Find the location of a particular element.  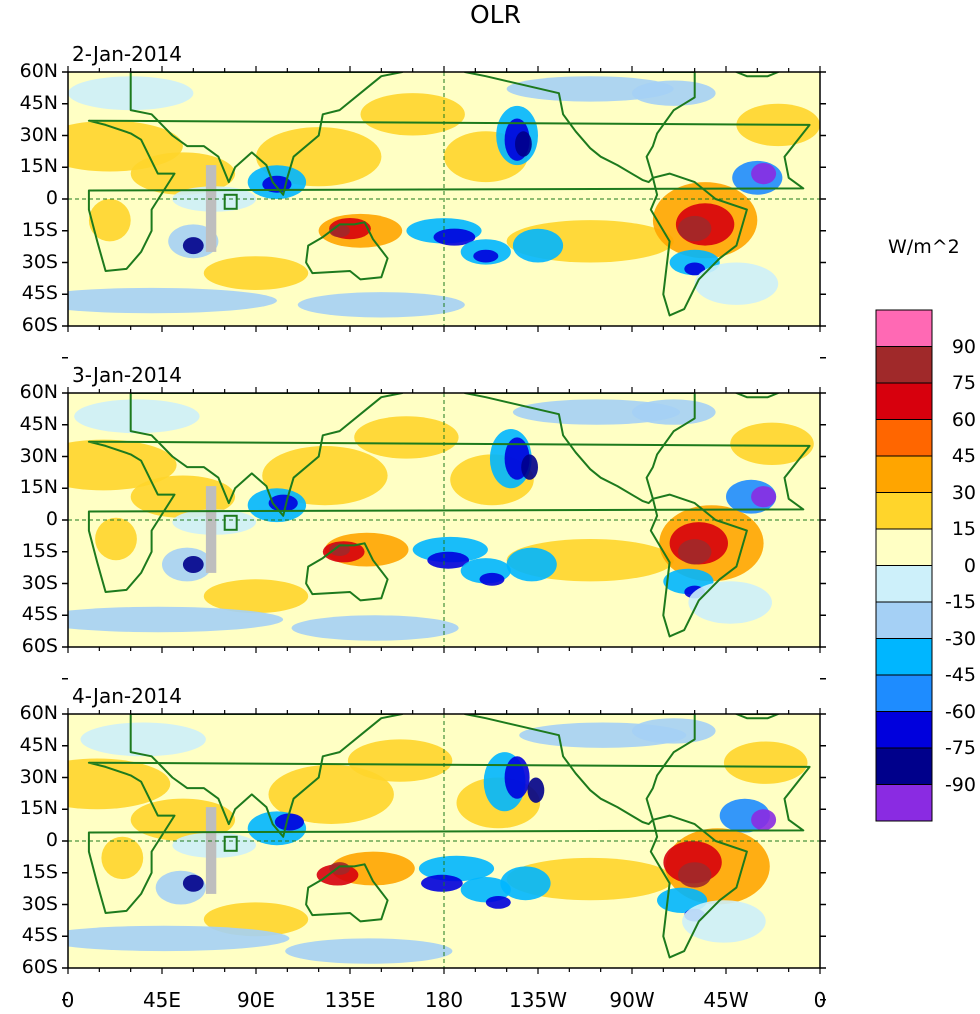

colorbar-label: 45 is located at coordinates (963, 456).